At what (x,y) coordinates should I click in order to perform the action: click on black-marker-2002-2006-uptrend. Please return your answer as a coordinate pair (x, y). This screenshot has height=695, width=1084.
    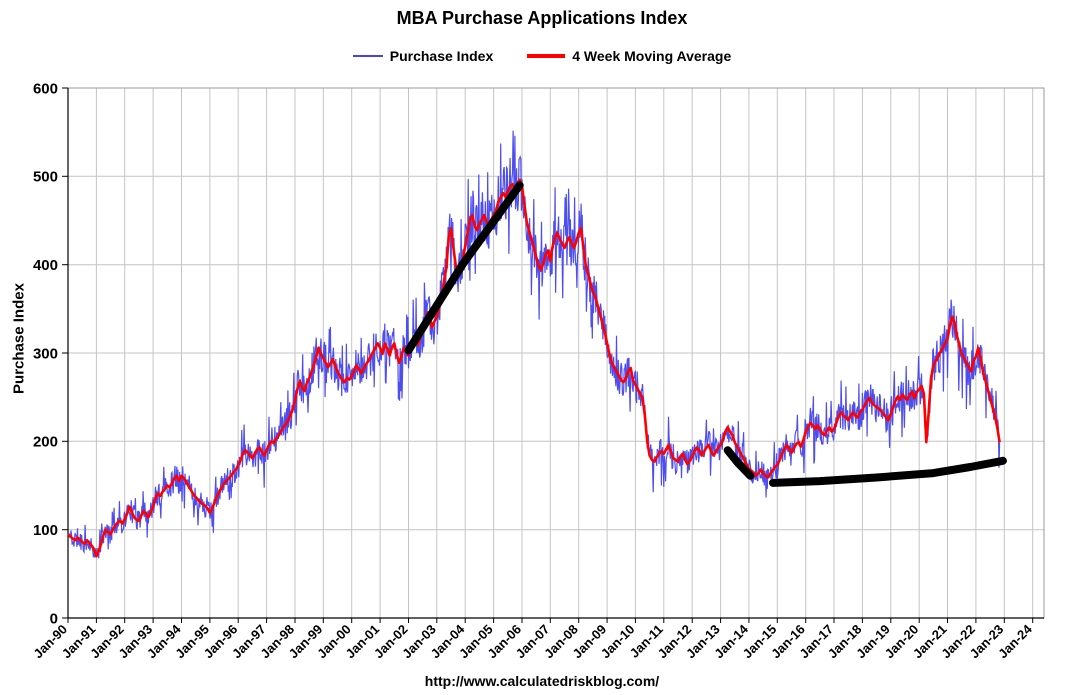
    Looking at the image, I should click on (464, 268).